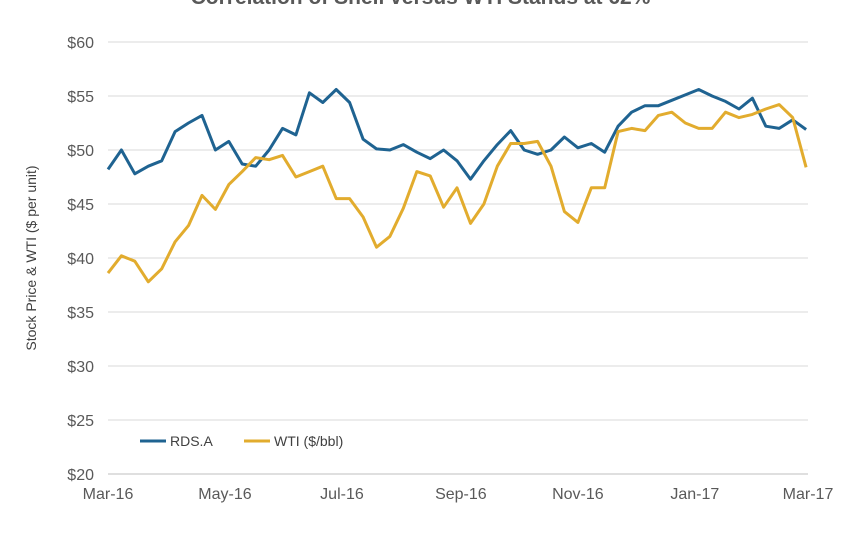 Image resolution: width=841 pixels, height=536 pixels. I want to click on x-tick-label: May-16, so click(224, 494).